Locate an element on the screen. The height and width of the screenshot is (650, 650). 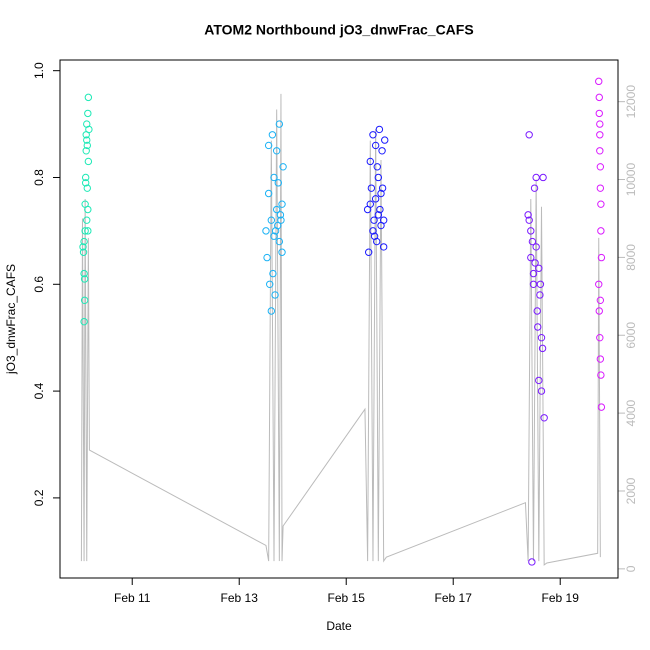
y-axis-label: jO3_dnwFrac_CAFS is located at coordinates (11, 319).